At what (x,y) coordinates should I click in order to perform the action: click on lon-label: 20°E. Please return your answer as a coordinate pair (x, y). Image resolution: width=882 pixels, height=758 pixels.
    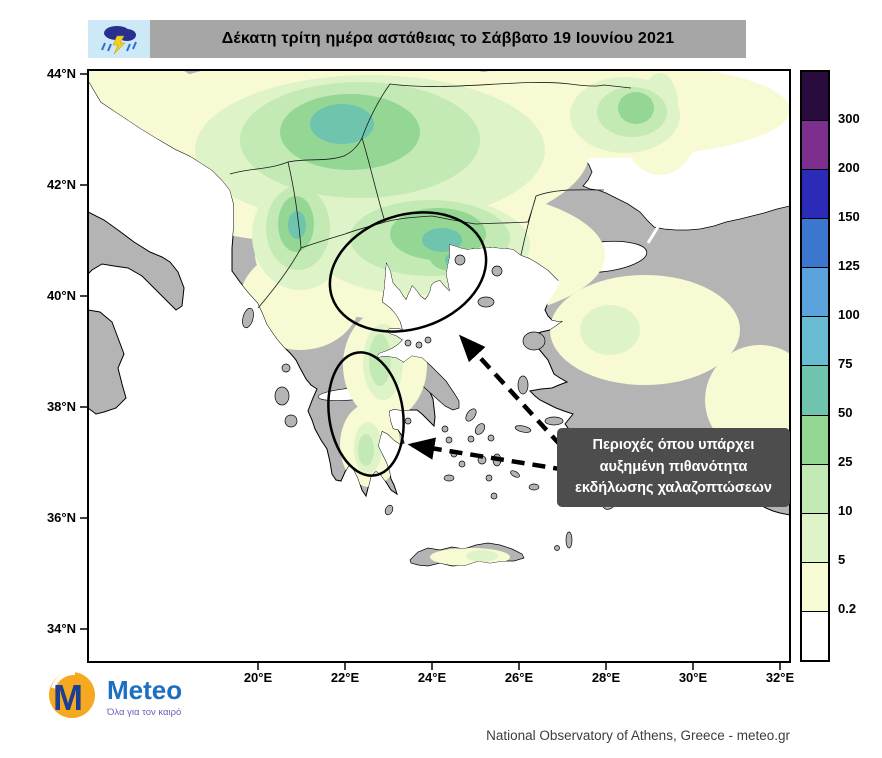
    Looking at the image, I should click on (258, 677).